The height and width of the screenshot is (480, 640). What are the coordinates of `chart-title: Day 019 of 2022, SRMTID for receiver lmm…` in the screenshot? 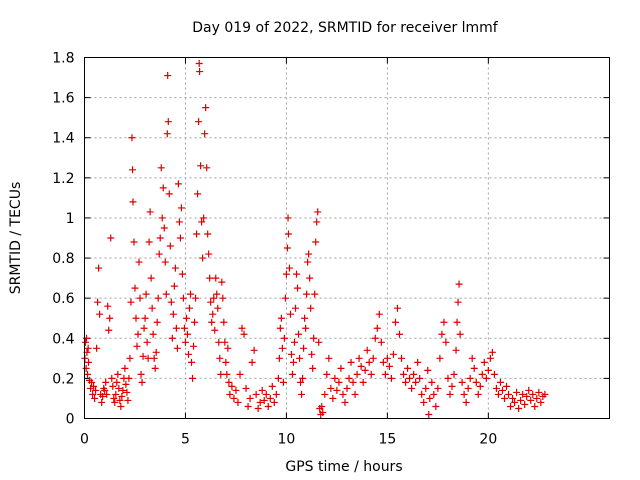 It's located at (345, 28).